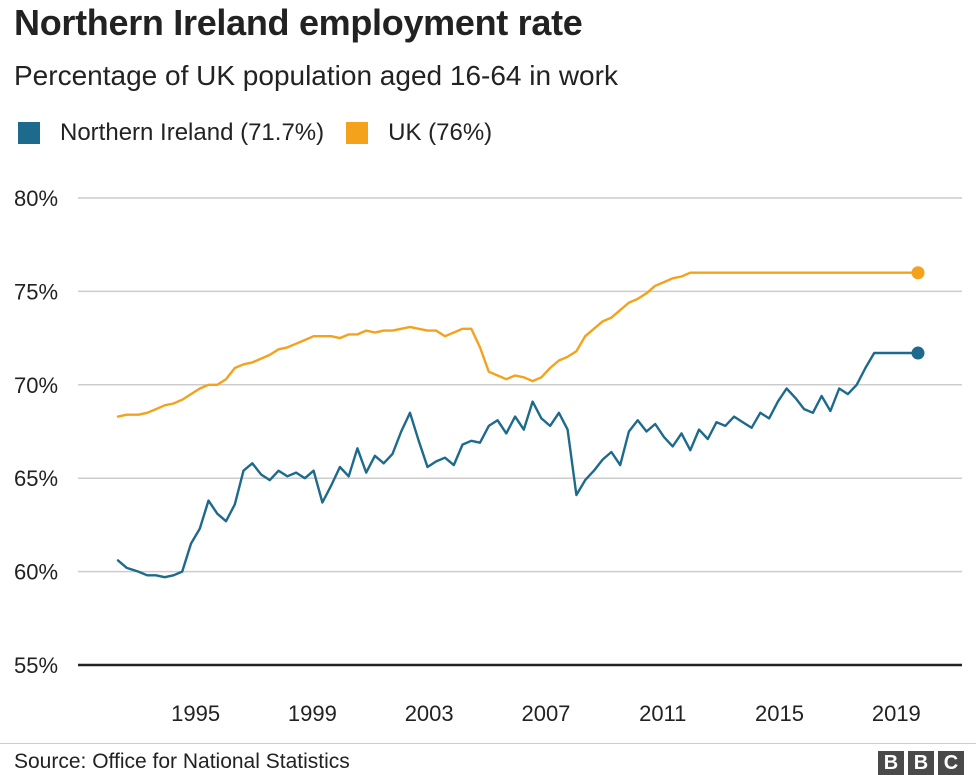 This screenshot has height=775, width=976. What do you see at coordinates (36, 665) in the screenshot?
I see `y-tick-label: 55%` at bounding box center [36, 665].